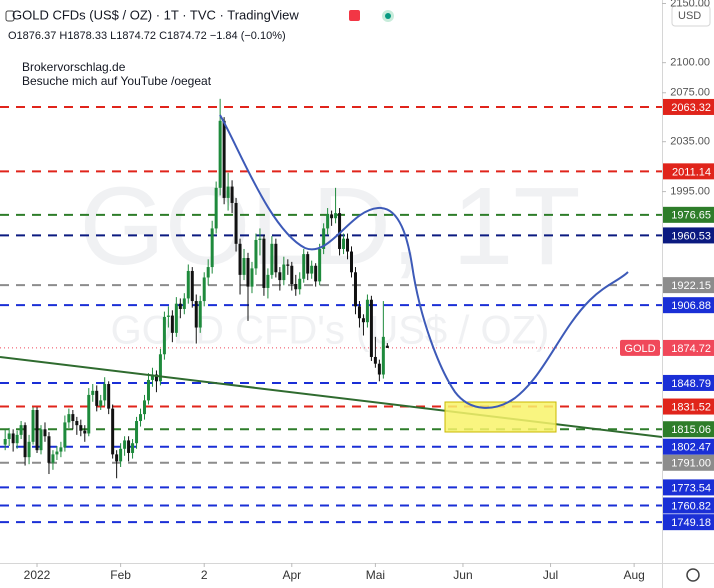  What do you see at coordinates (690, 142) in the screenshot?
I see `y-tick-label: 2035.00` at bounding box center [690, 142].